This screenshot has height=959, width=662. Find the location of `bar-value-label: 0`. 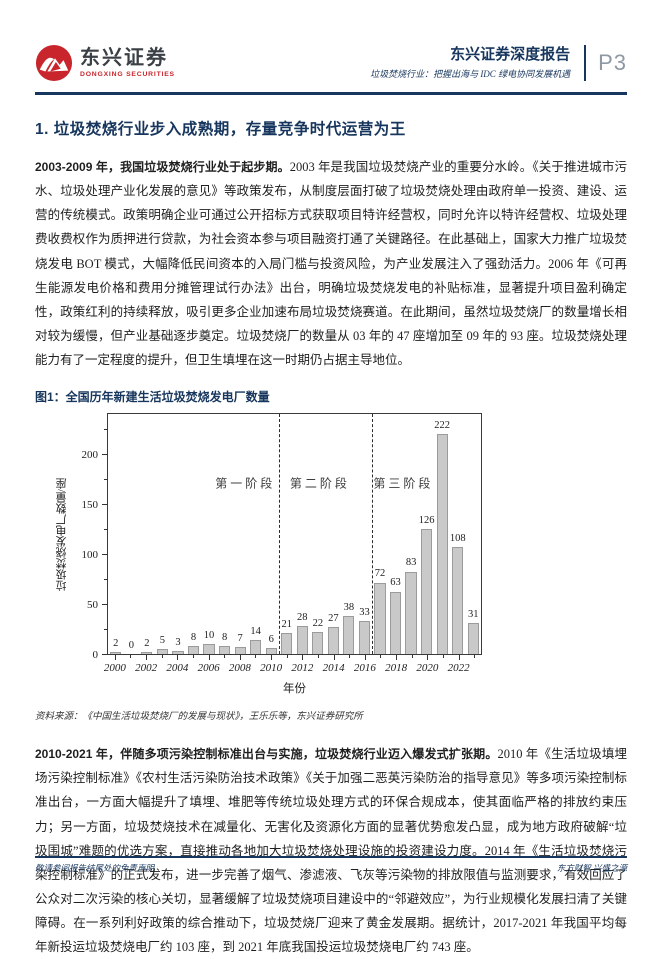

bar-value-label: 0 is located at coordinates (131, 645).